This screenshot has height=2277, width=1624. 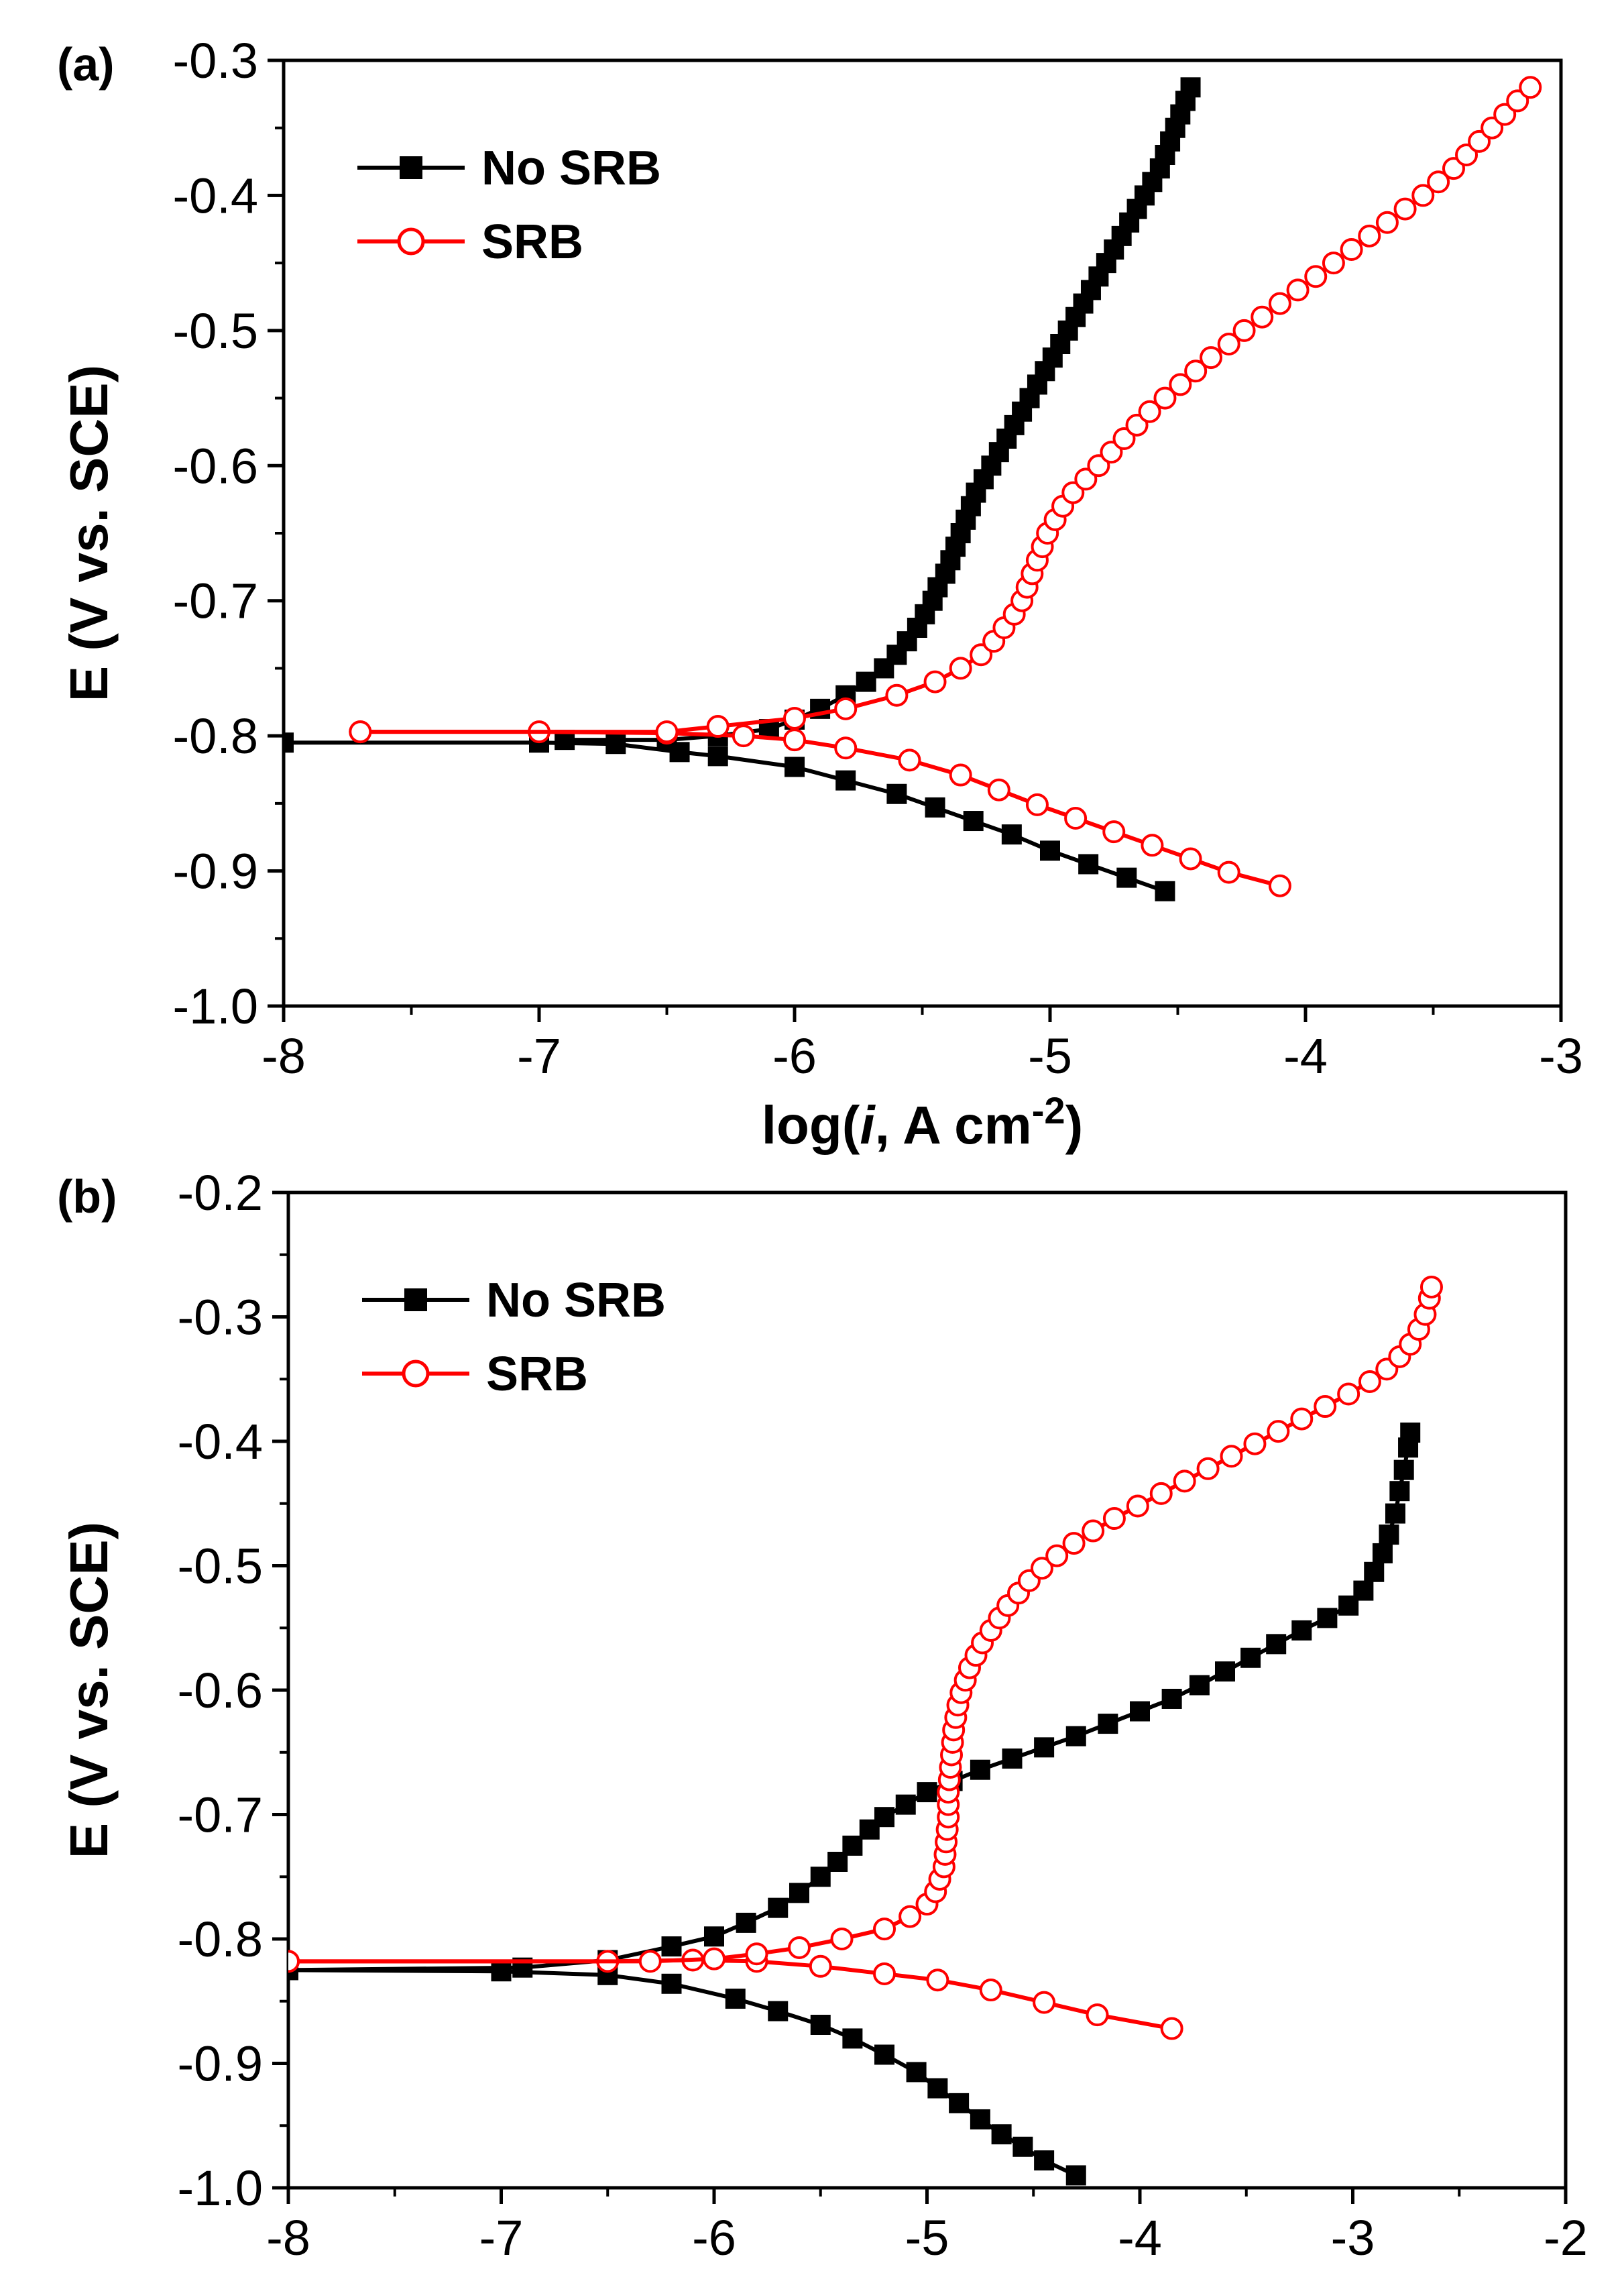 What do you see at coordinates (821, 809) in the screenshot?
I see `series-srb-cathodic-line` at bounding box center [821, 809].